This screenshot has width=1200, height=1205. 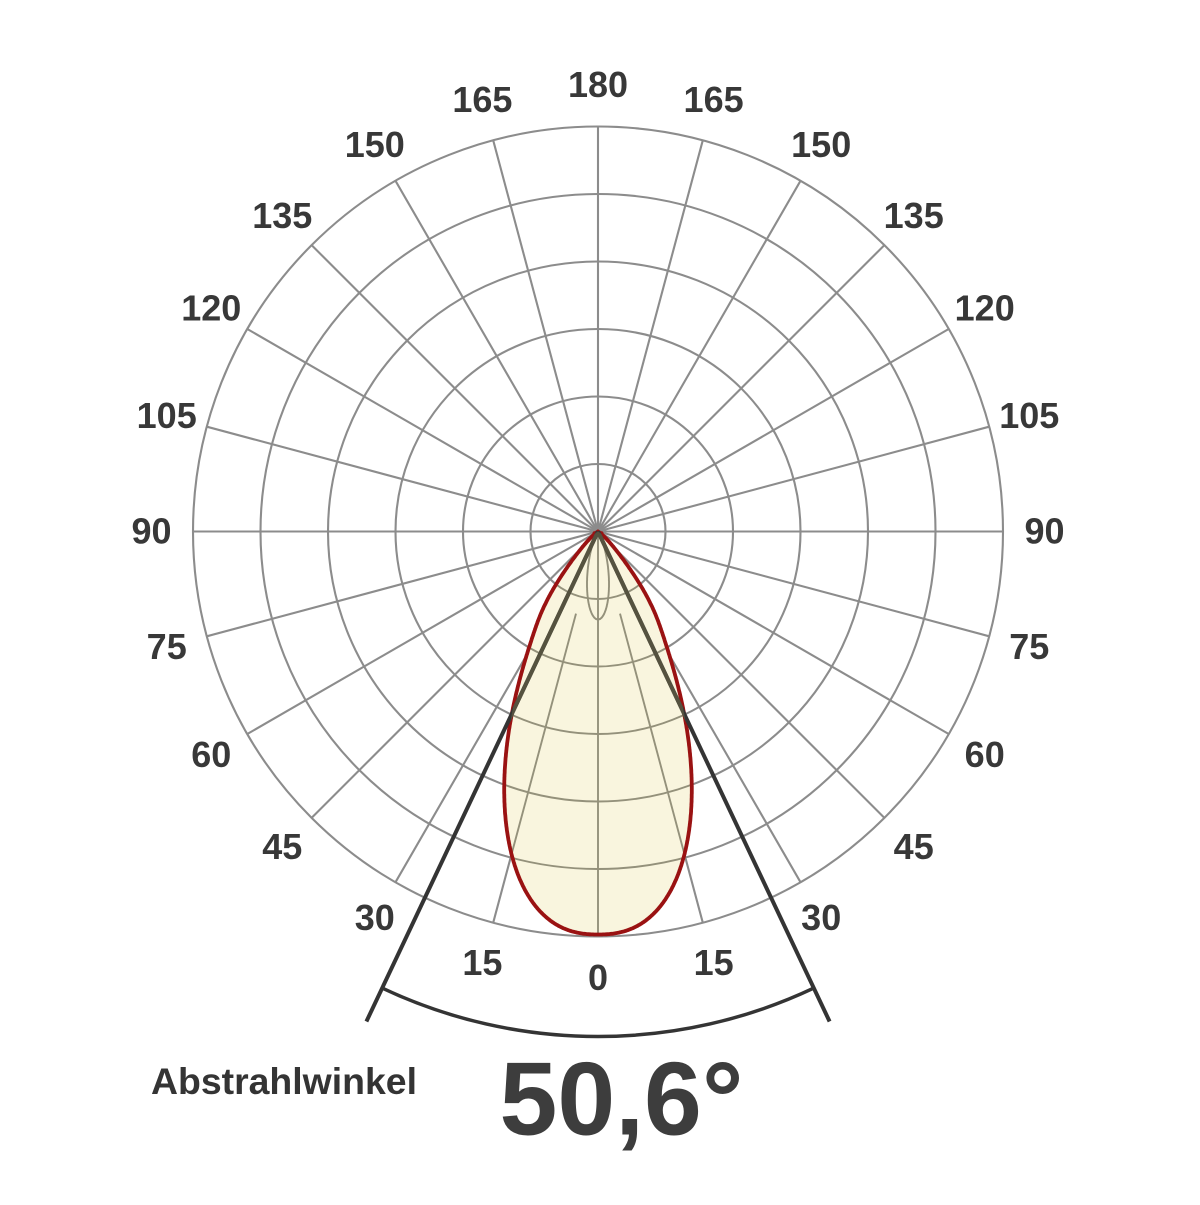 What do you see at coordinates (598, 84) in the screenshot?
I see `svg-text: 180` at bounding box center [598, 84].